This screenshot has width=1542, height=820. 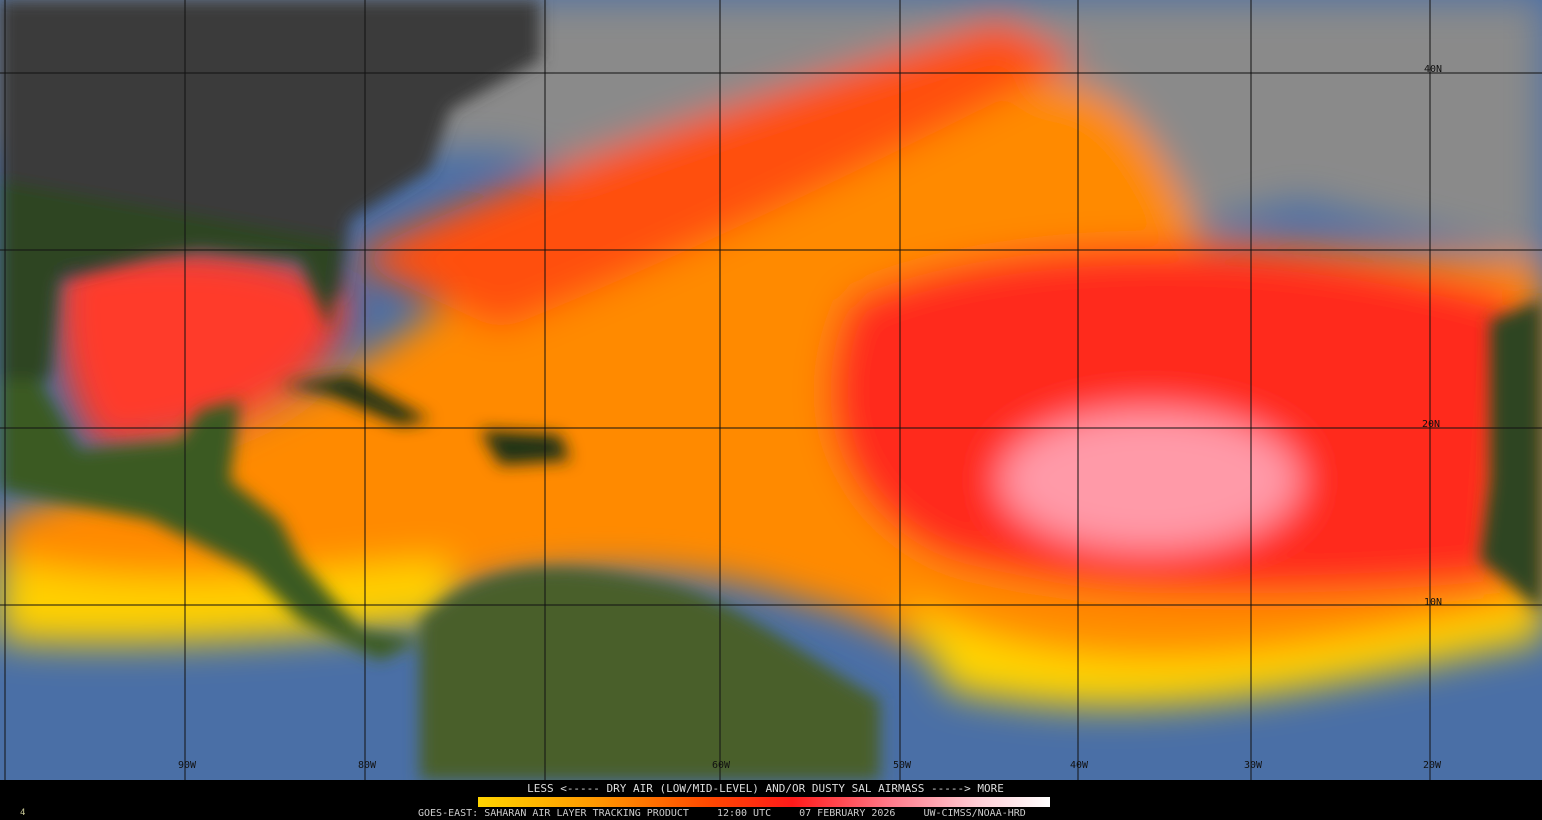 I want to click on land-gulf-coast, so click(x=170, y=280).